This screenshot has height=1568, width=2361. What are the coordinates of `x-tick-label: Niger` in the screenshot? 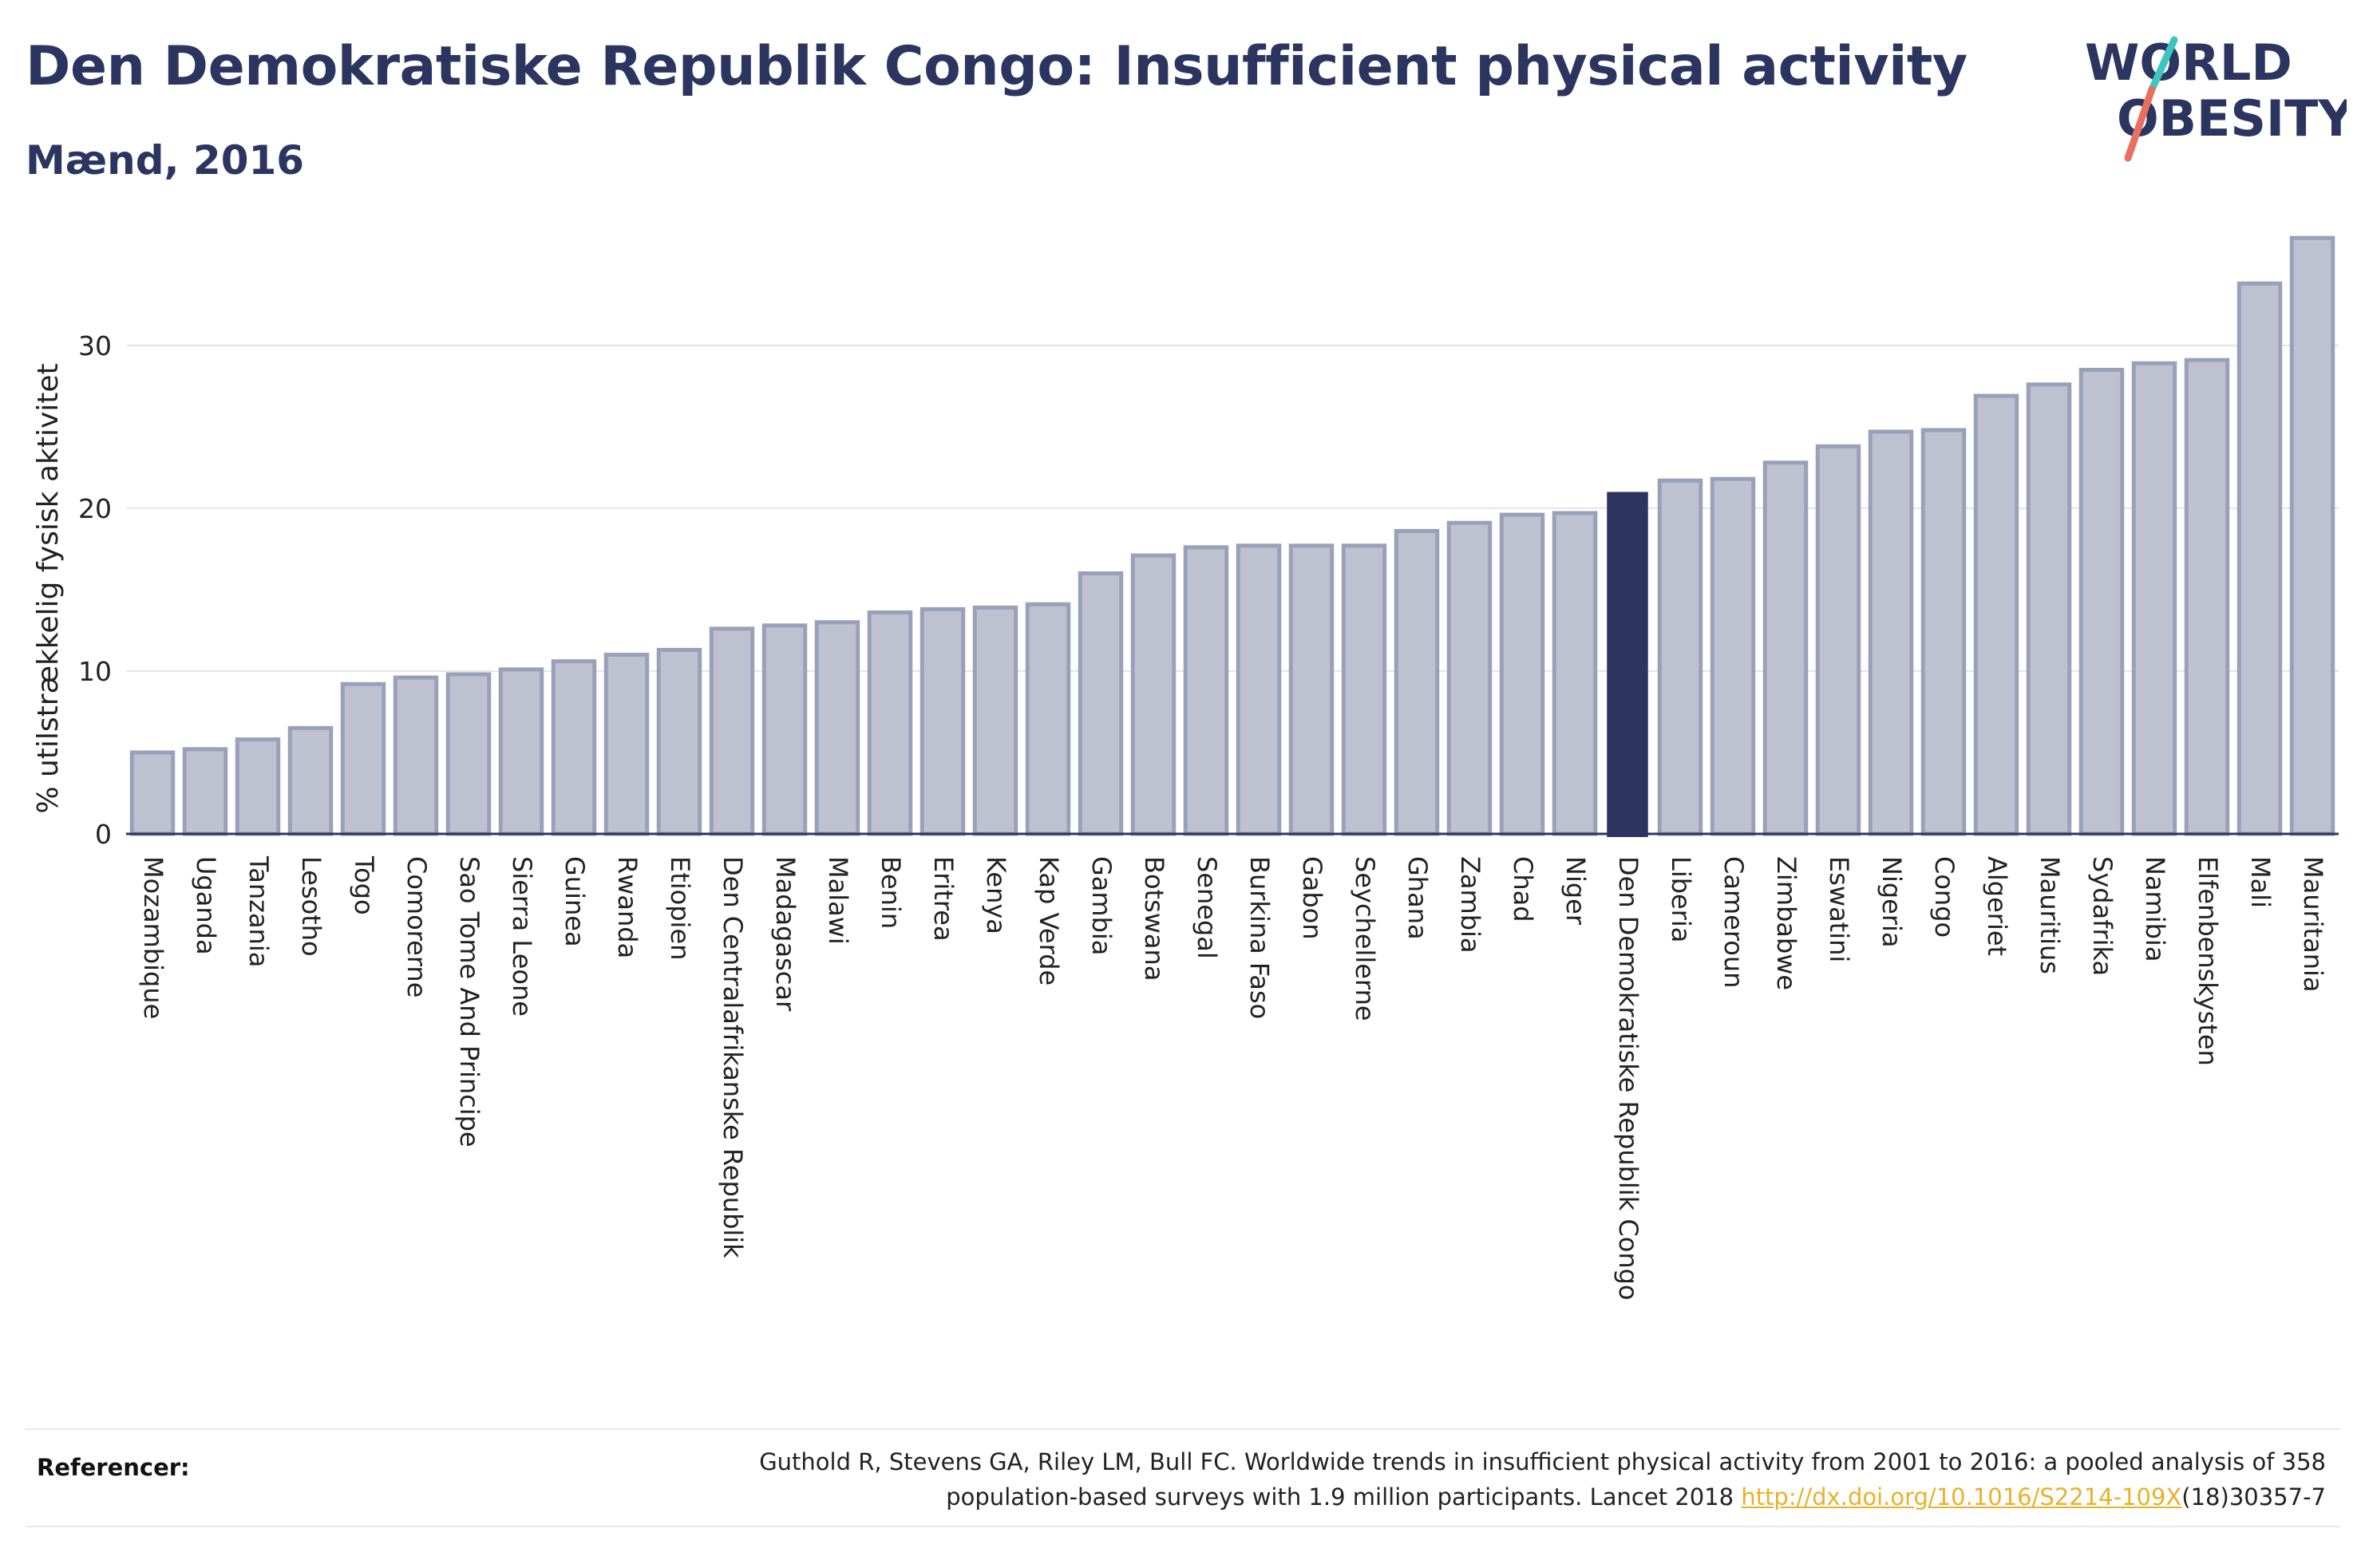 It's located at (1575, 891).